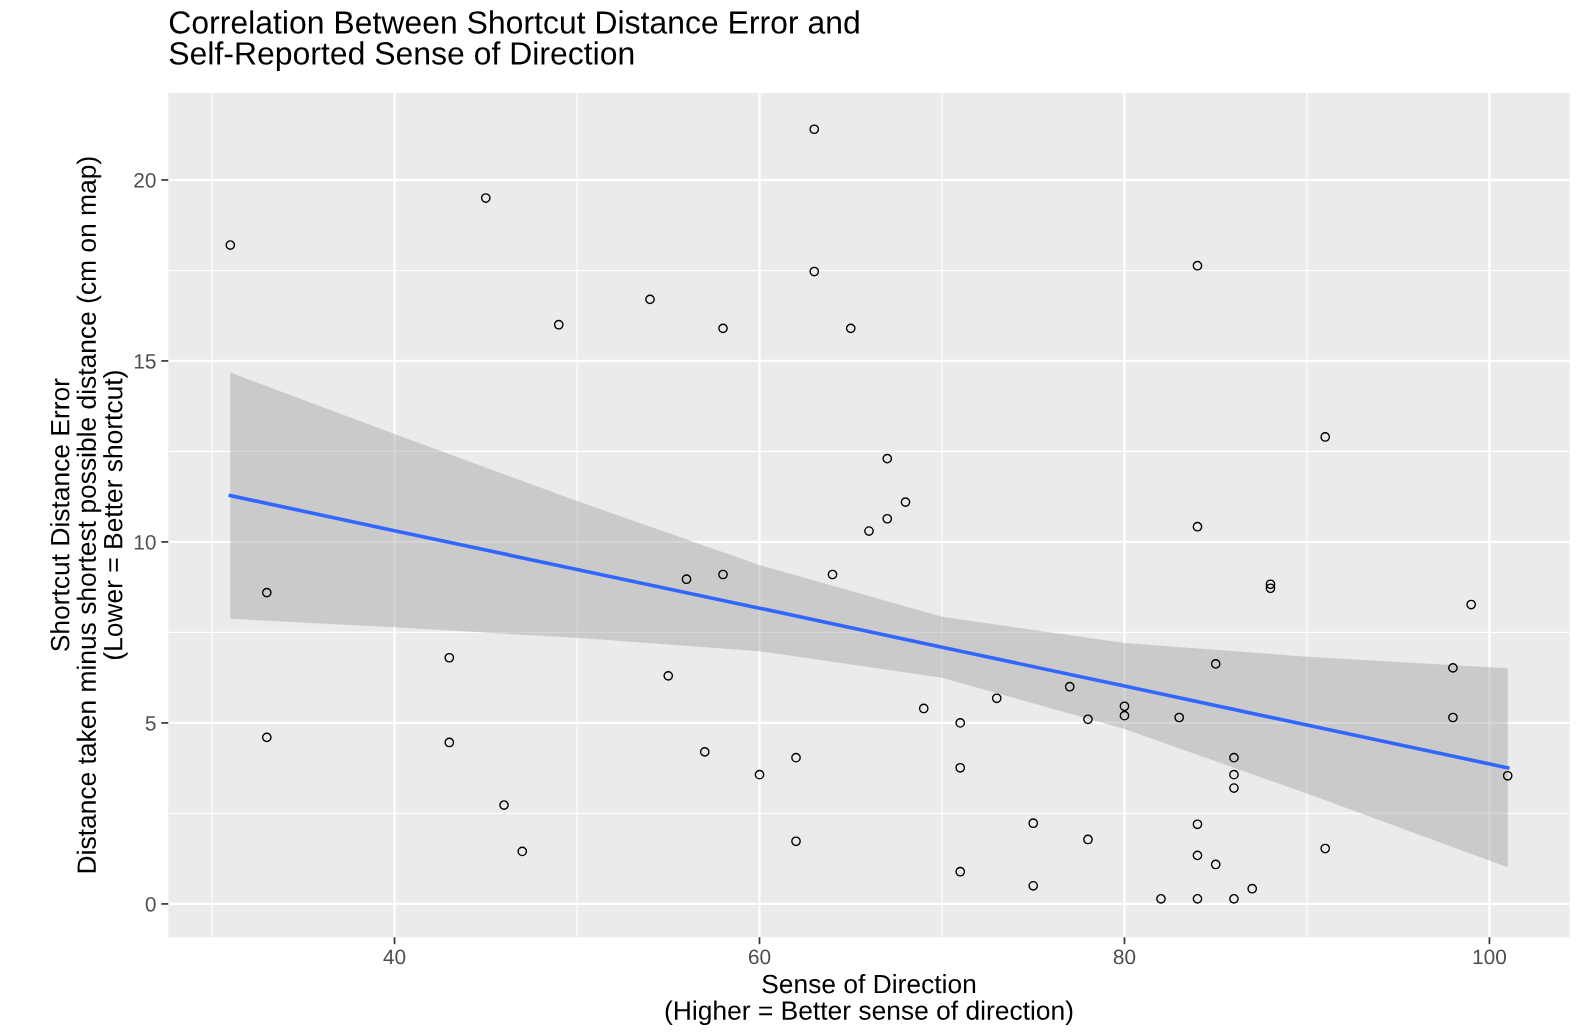 Image resolution: width=1580 pixels, height=1034 pixels. What do you see at coordinates (1489, 957) in the screenshot?
I see `x-tick-label: 100` at bounding box center [1489, 957].